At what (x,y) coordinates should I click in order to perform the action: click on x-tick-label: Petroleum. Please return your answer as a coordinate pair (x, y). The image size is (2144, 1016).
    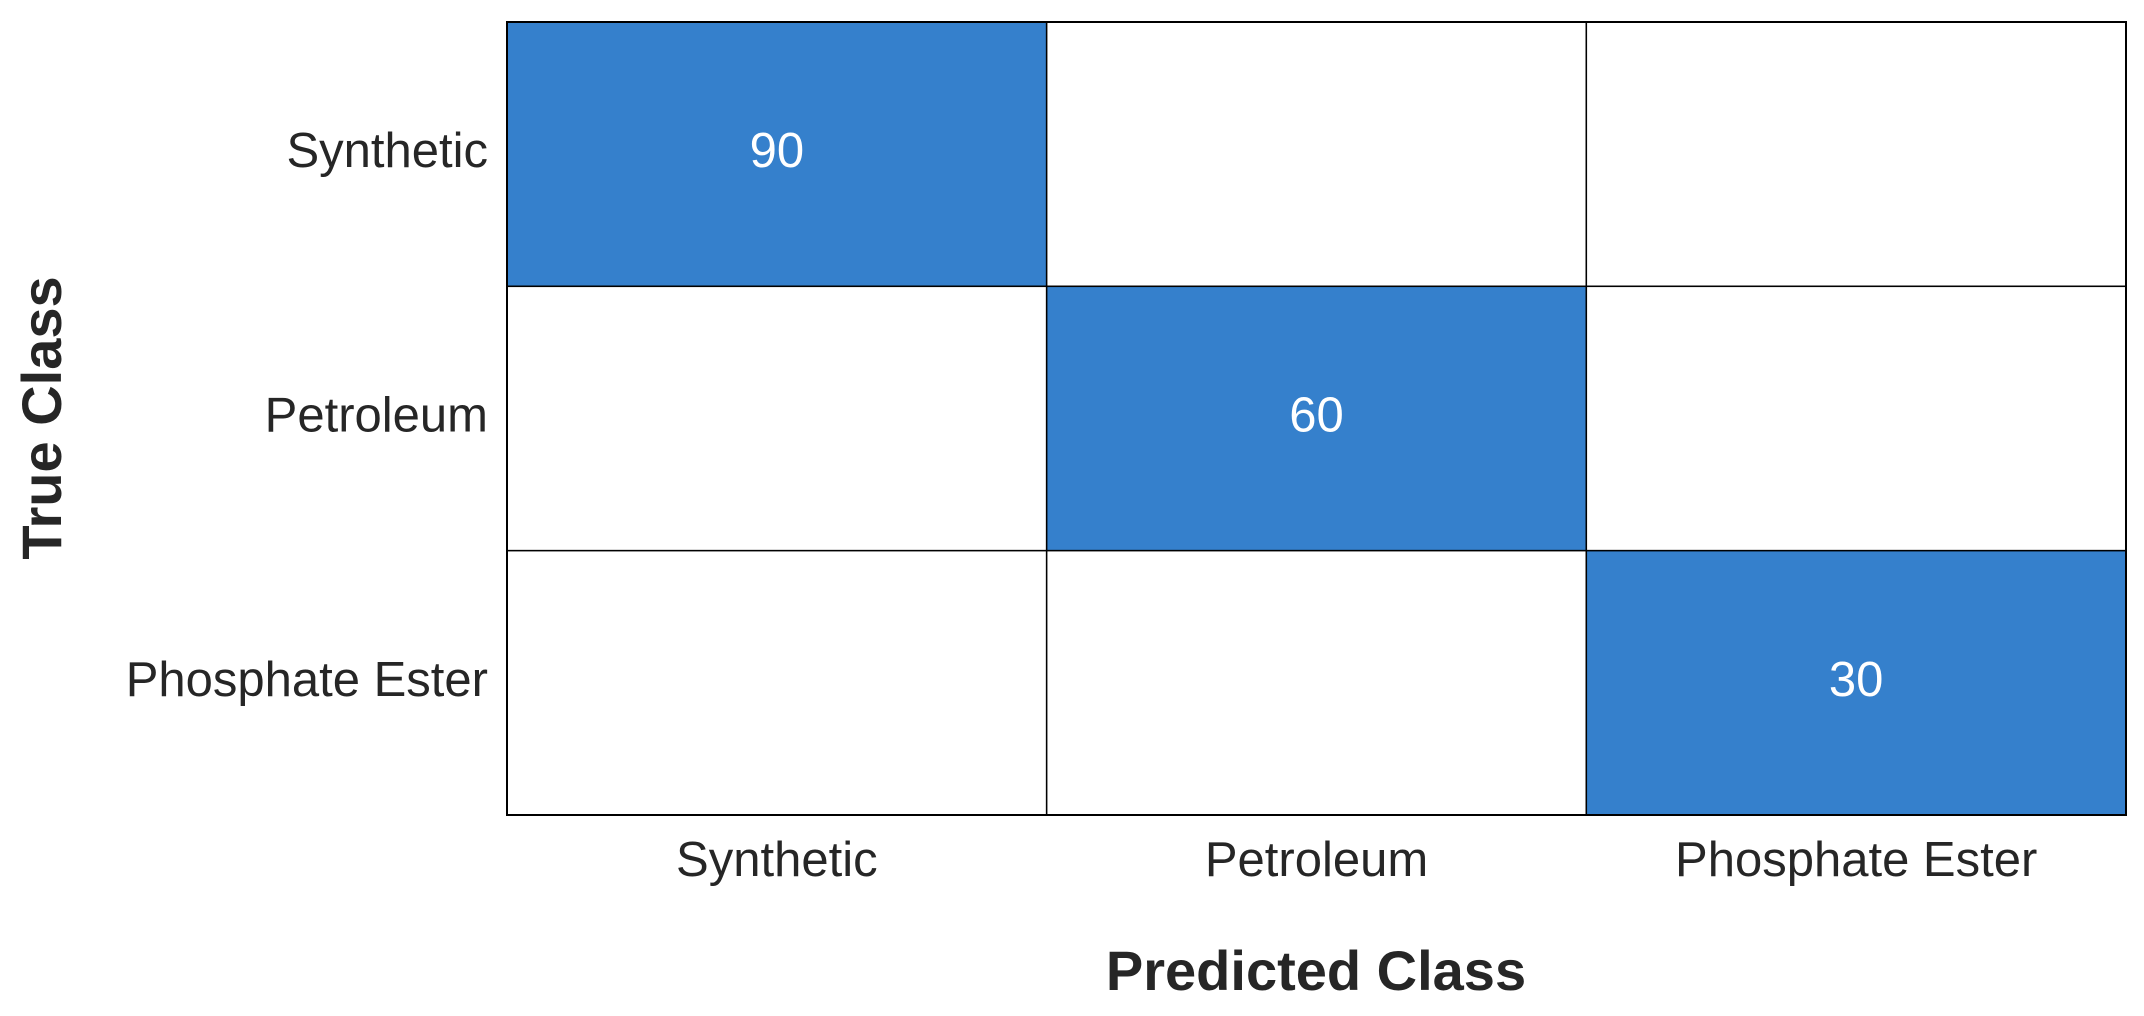
    Looking at the image, I should click on (1316, 860).